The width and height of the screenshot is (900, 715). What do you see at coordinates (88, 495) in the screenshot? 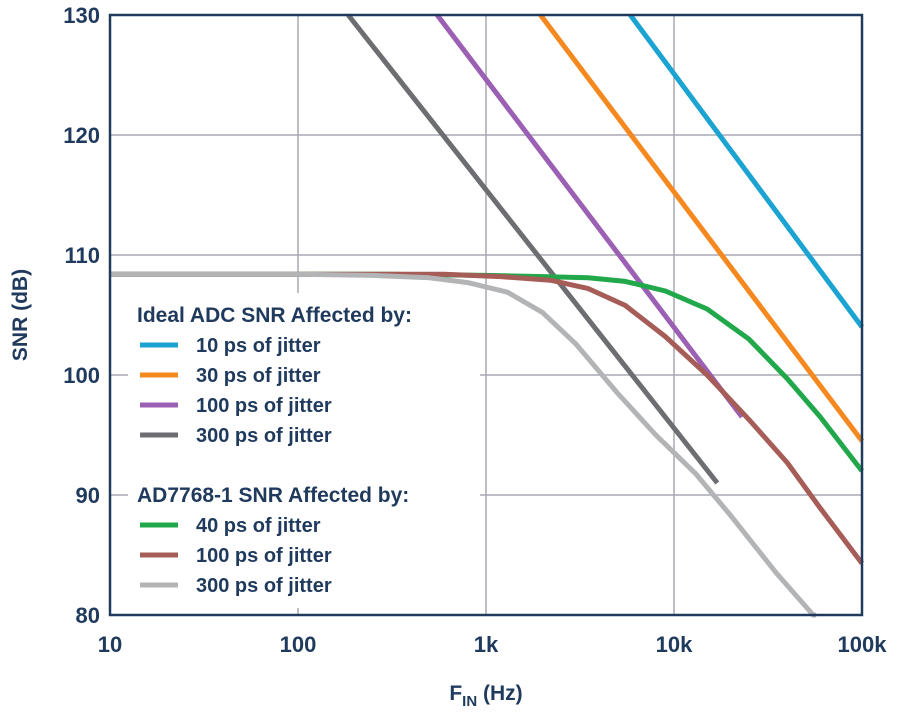
I see `y-tick-label-1: 90` at bounding box center [88, 495].